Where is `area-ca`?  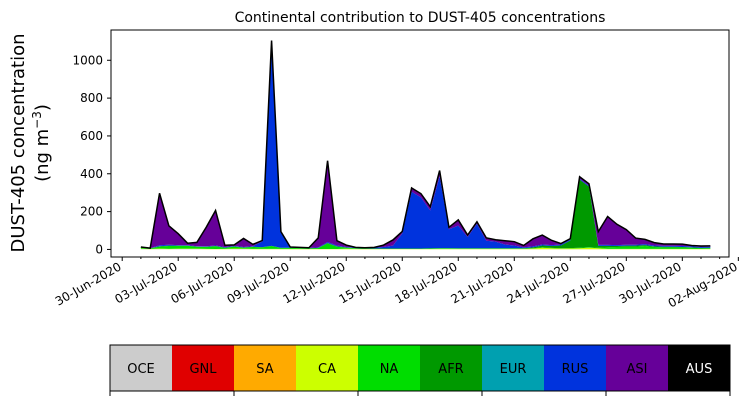 area-ca is located at coordinates (425, 248).